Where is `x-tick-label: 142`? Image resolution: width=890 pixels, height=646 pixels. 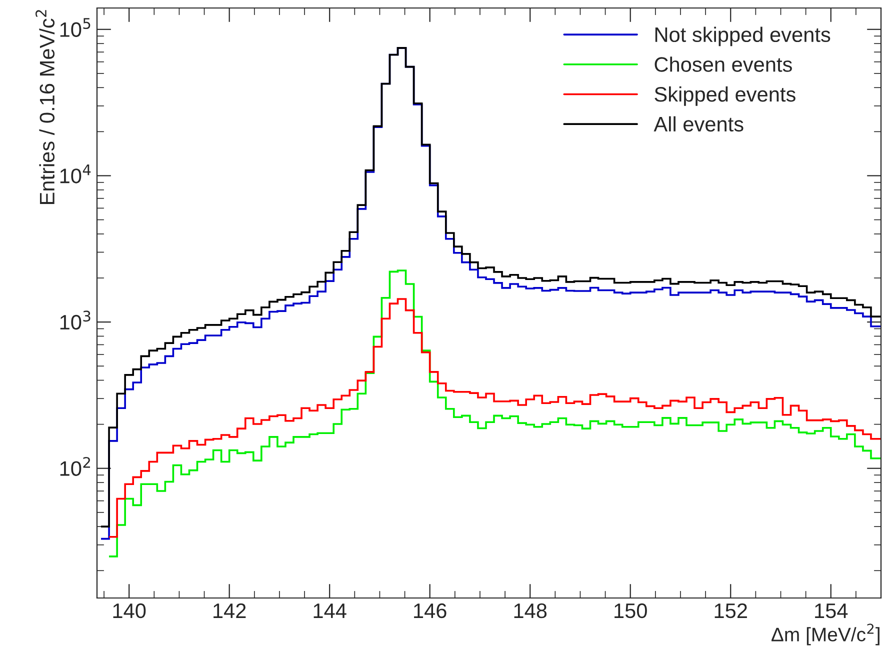 x-tick-label: 142 is located at coordinates (230, 610).